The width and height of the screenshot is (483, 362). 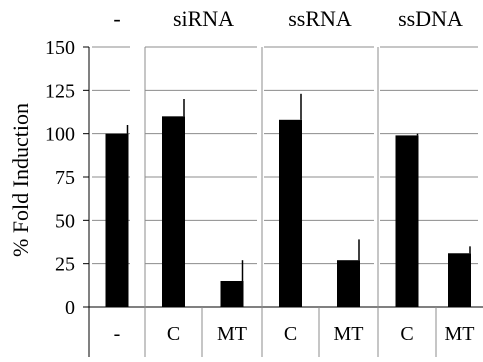 What do you see at coordinates (60, 135) in the screenshot?
I see `y-tick-label: 100` at bounding box center [60, 135].